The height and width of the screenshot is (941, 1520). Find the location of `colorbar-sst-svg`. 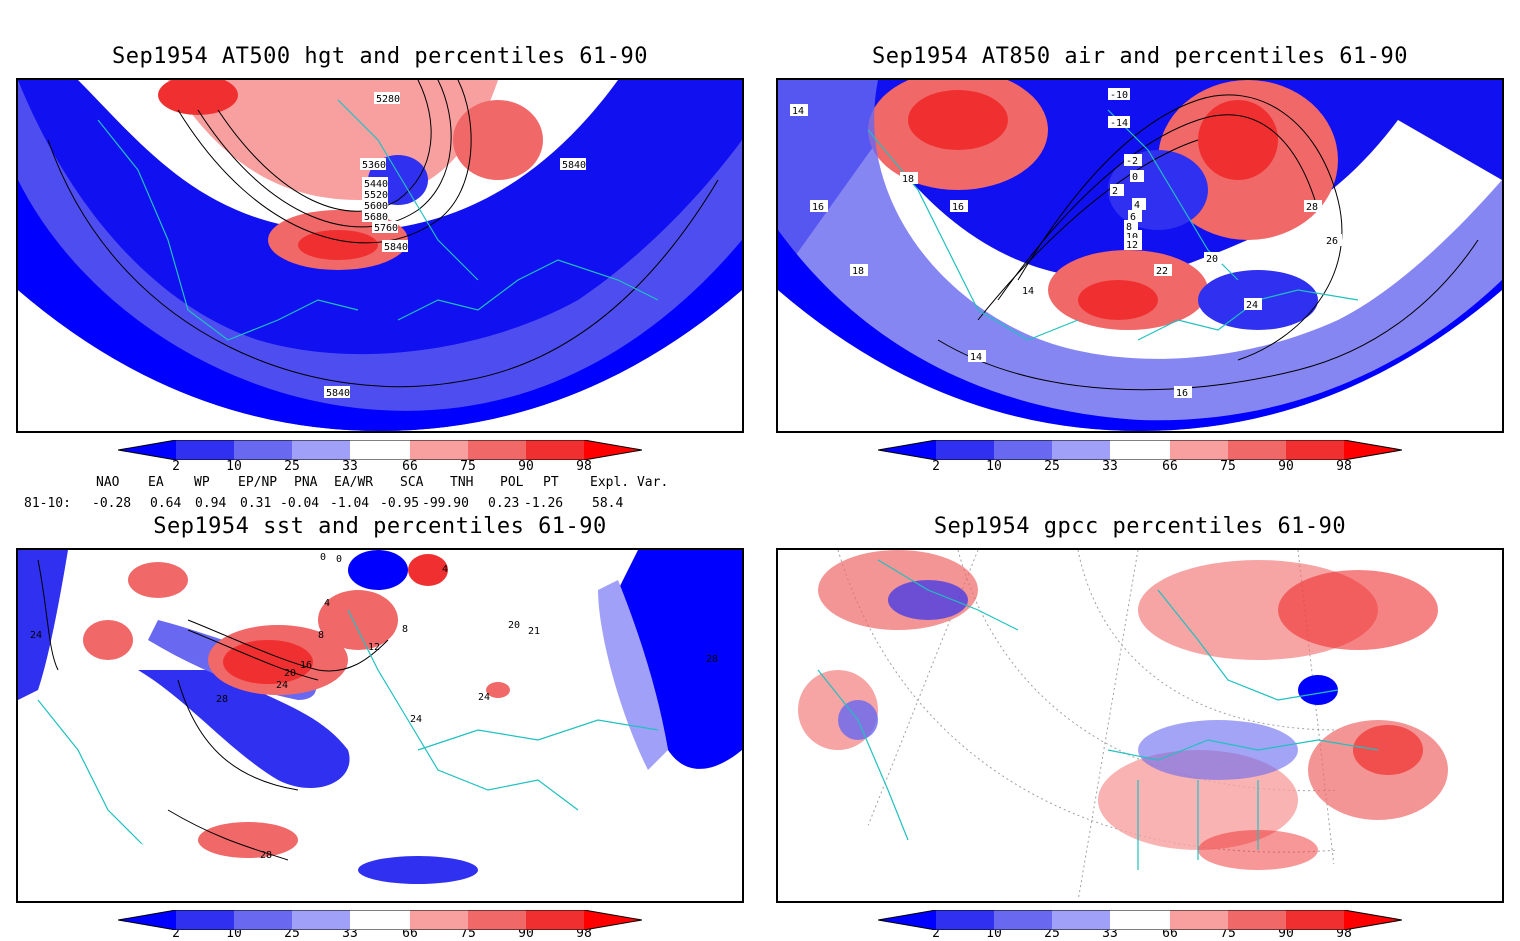

colorbar-sst-svg is located at coordinates (380, 920).